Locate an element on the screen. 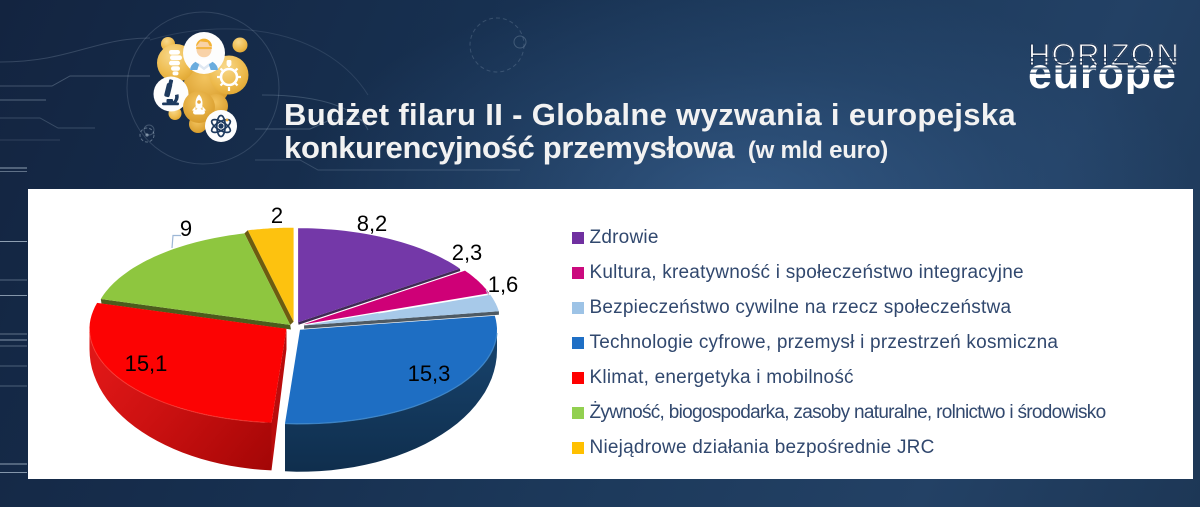 This screenshot has height=507, width=1200. svg-text: 15,1 is located at coordinates (146, 363).